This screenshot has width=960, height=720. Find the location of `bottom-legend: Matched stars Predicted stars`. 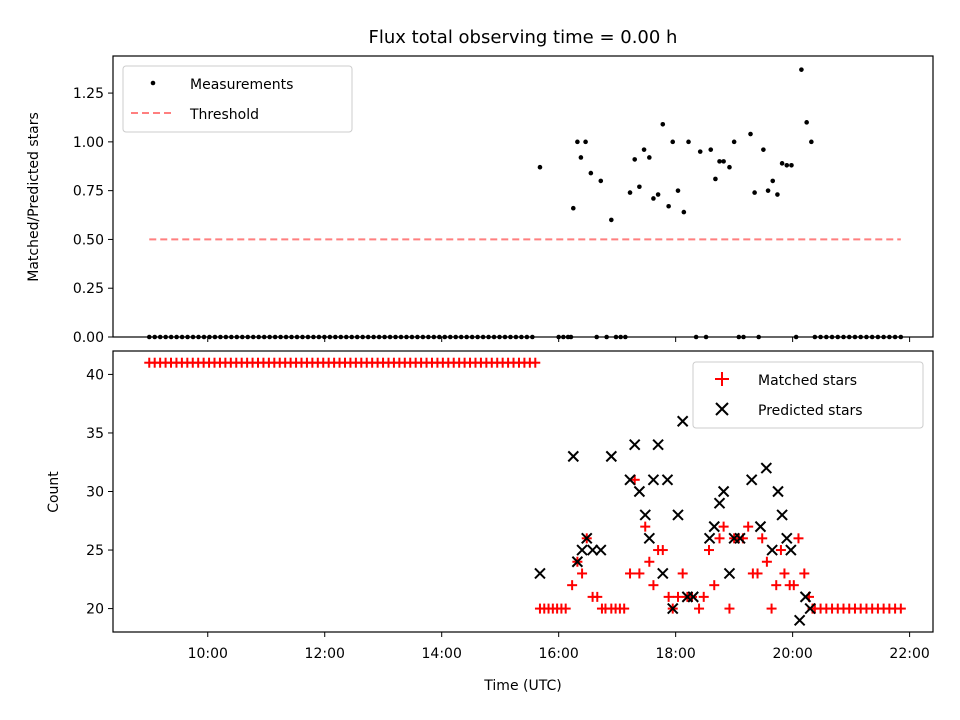

bottom-legend: Matched stars Predicted stars is located at coordinates (808, 395).